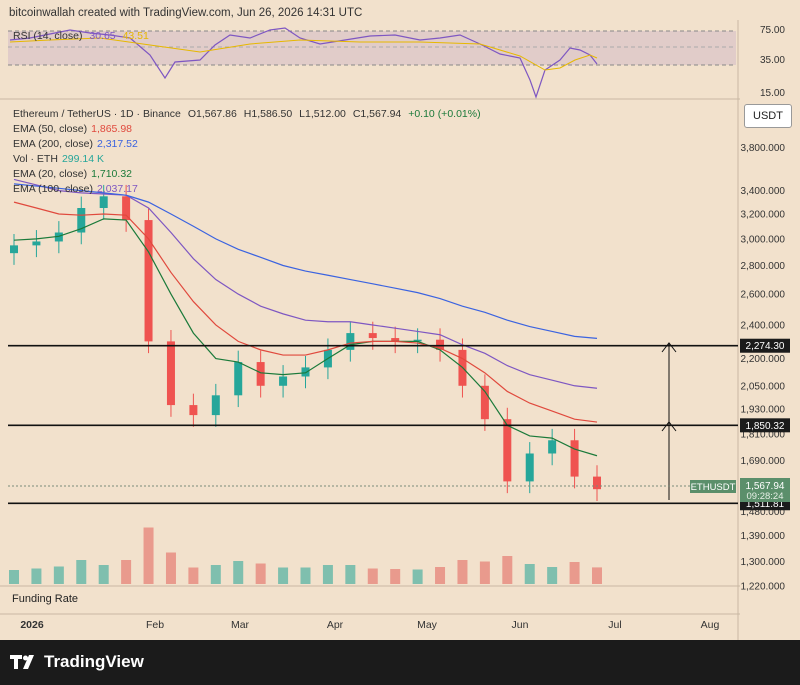 This screenshot has width=800, height=685. I want to click on time-axis: 2026 Feb Mar Apr May Jun Jul Aug, so click(369, 625).